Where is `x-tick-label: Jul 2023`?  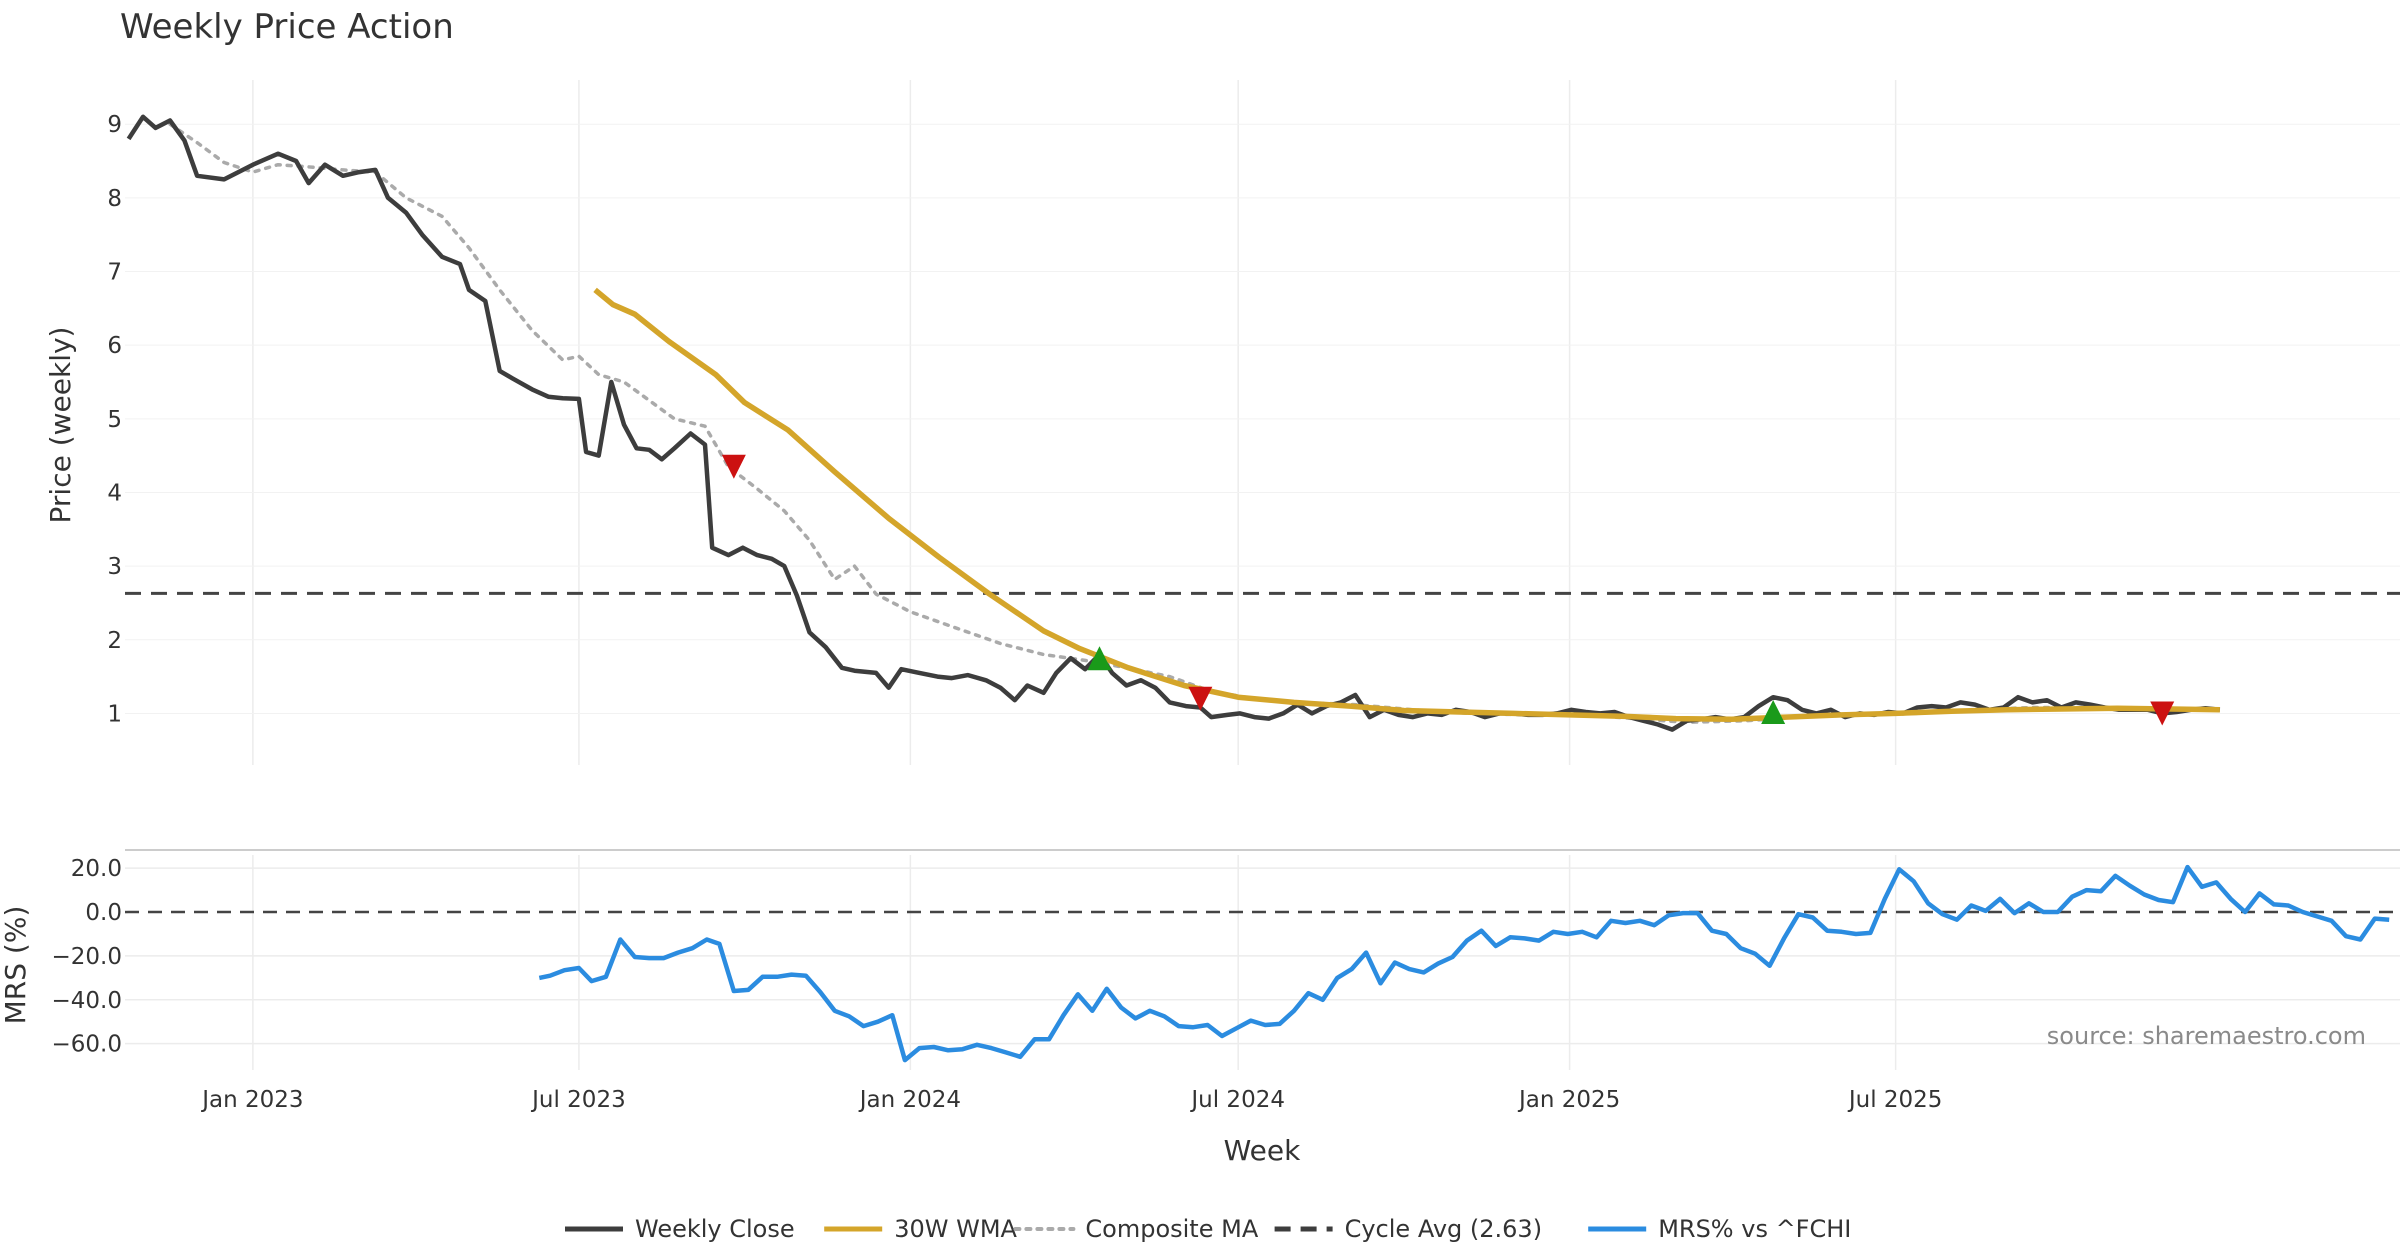 x-tick-label: Jul 2023 is located at coordinates (578, 1100).